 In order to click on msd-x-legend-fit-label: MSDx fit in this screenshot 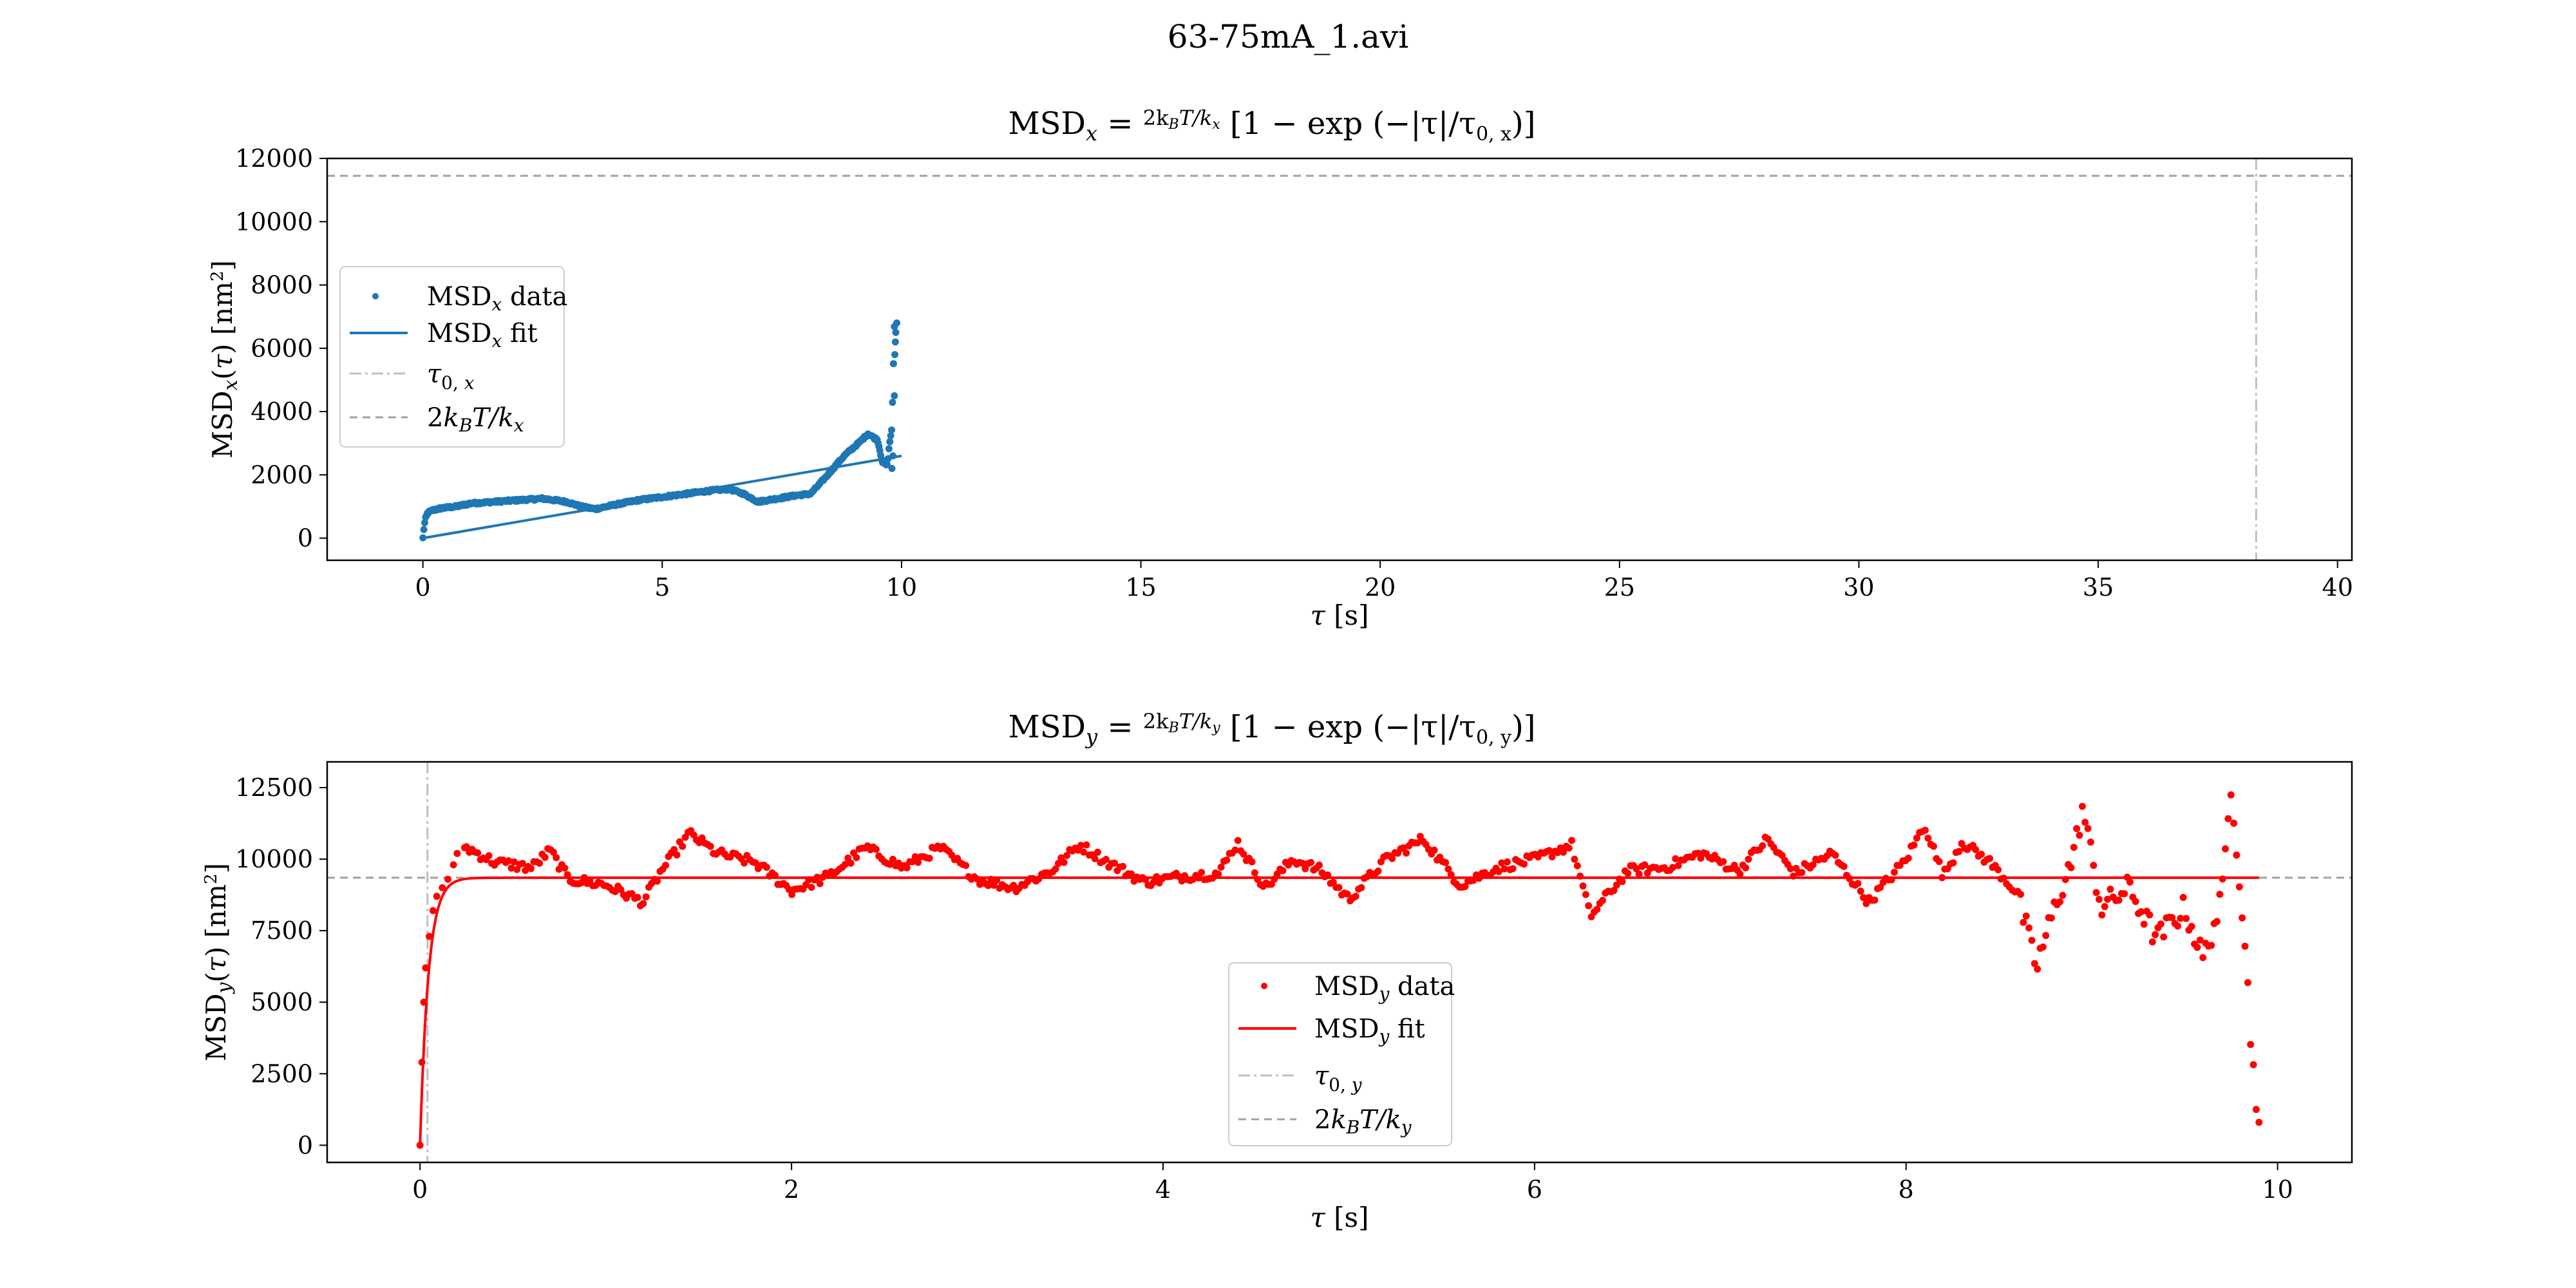, I will do `click(482, 335)`.